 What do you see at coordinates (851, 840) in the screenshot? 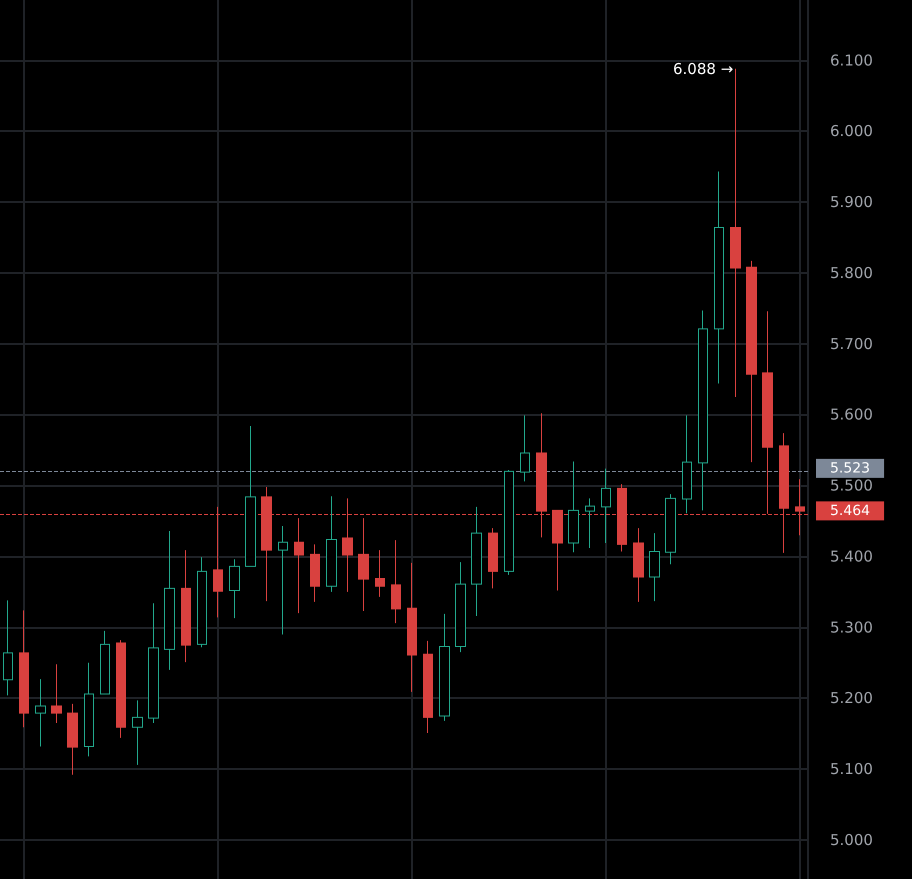
I see `y-tick-label: 5.000` at bounding box center [851, 840].